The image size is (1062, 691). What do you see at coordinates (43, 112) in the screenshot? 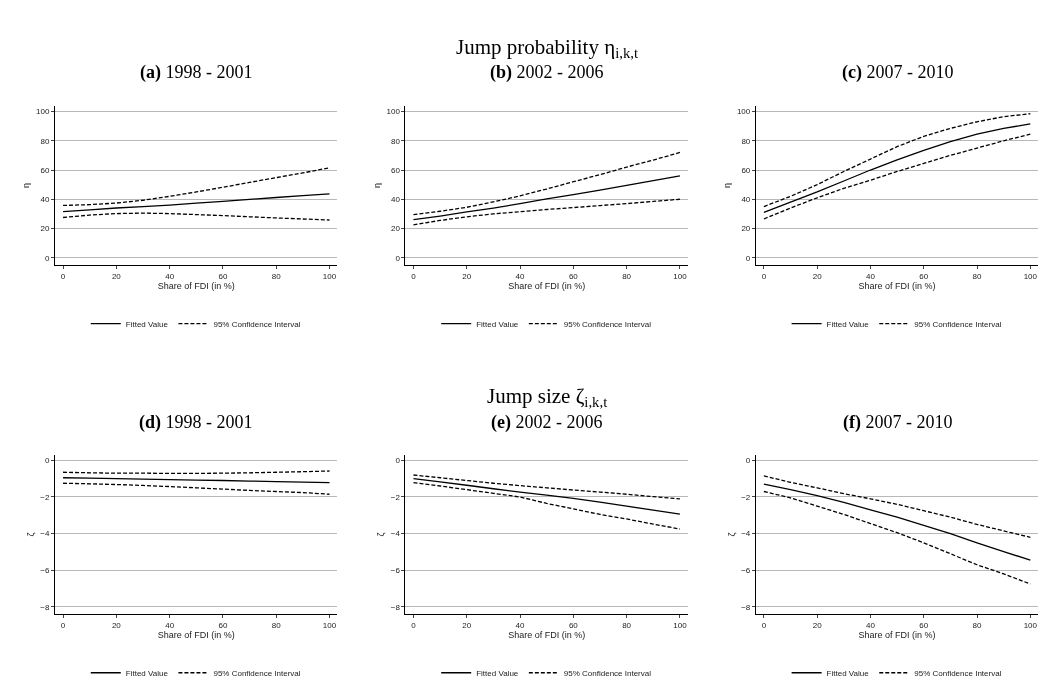
I see `y-tick-label: 100` at bounding box center [43, 112].